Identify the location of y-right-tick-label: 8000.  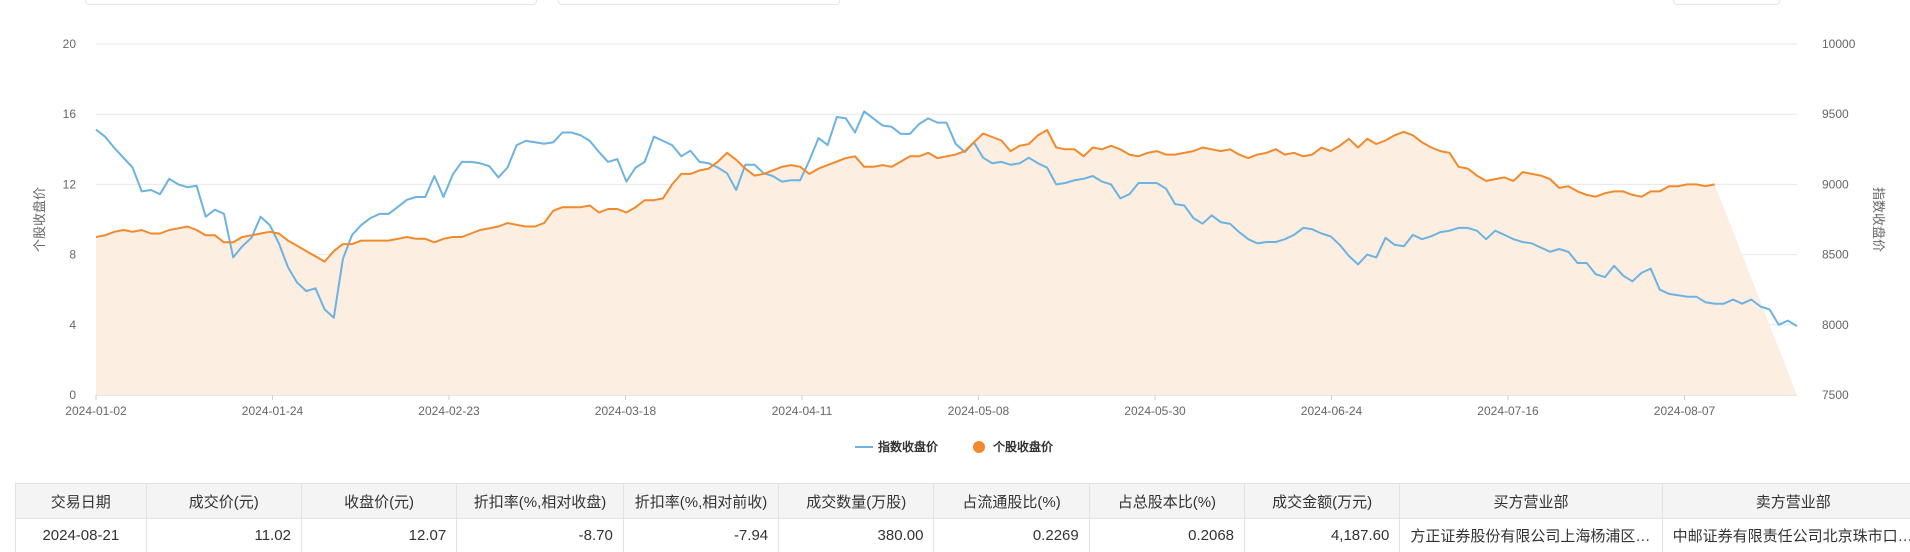
(1835, 325).